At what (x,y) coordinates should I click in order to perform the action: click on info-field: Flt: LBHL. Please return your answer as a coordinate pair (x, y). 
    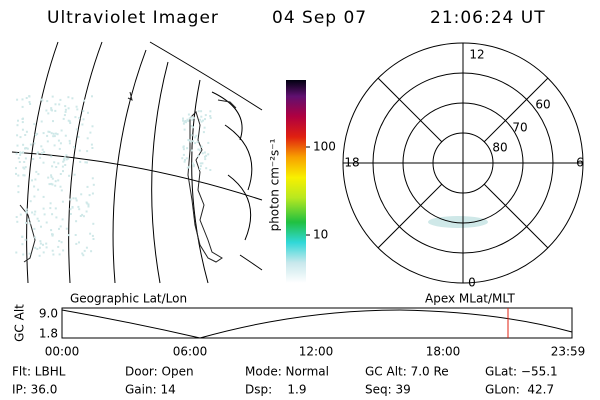
    Looking at the image, I should click on (39, 372).